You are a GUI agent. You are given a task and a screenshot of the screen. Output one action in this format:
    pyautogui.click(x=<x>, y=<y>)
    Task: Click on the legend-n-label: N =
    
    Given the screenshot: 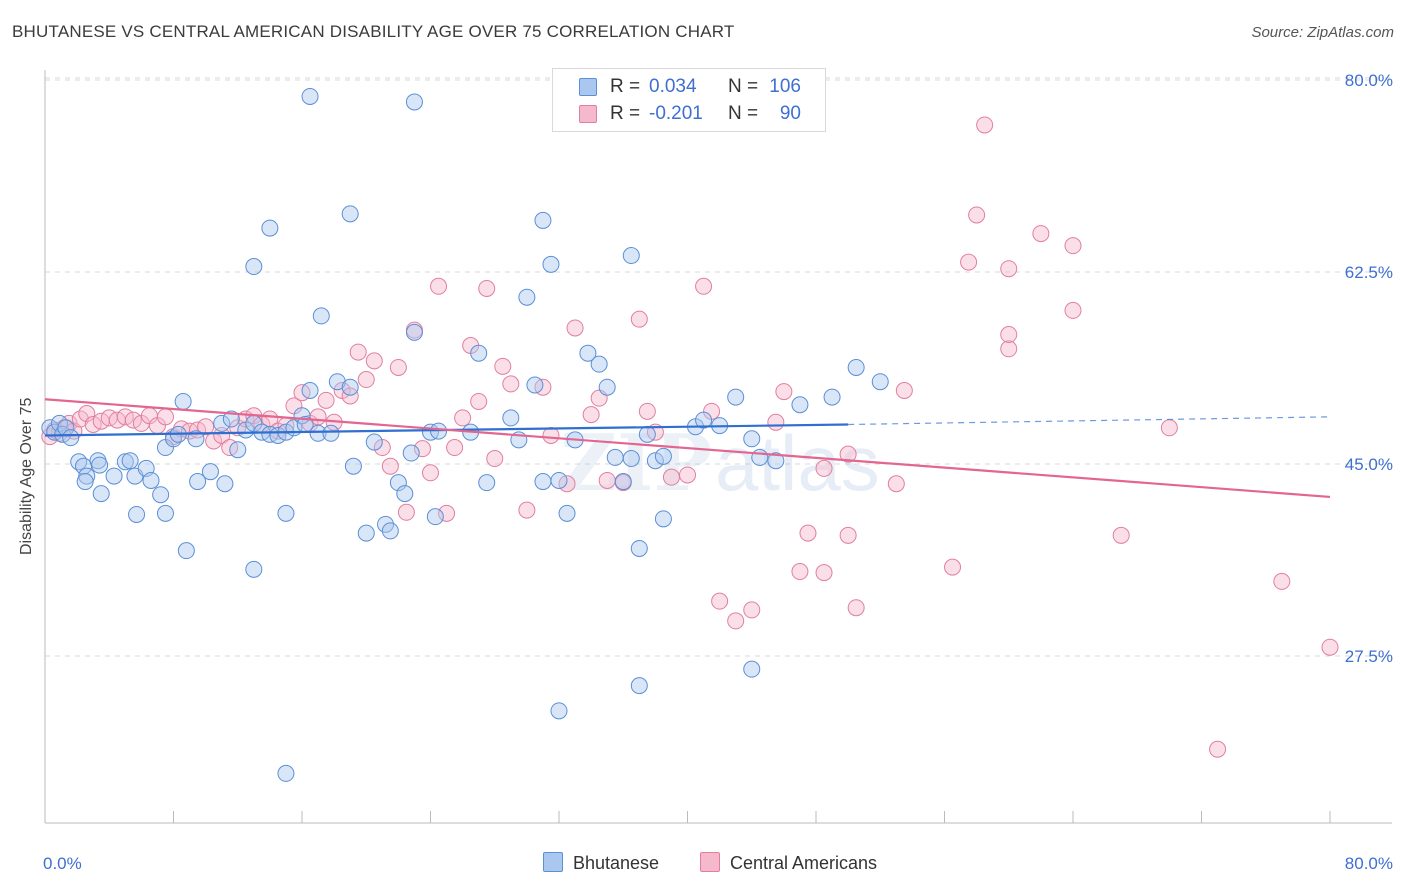 What is the action you would take?
    pyautogui.click(x=743, y=113)
    